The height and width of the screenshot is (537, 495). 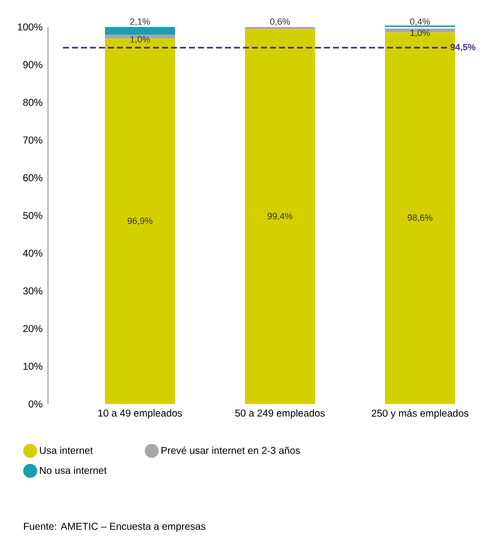 What do you see at coordinates (32, 64) in the screenshot?
I see `y-tick-label: 90%` at bounding box center [32, 64].